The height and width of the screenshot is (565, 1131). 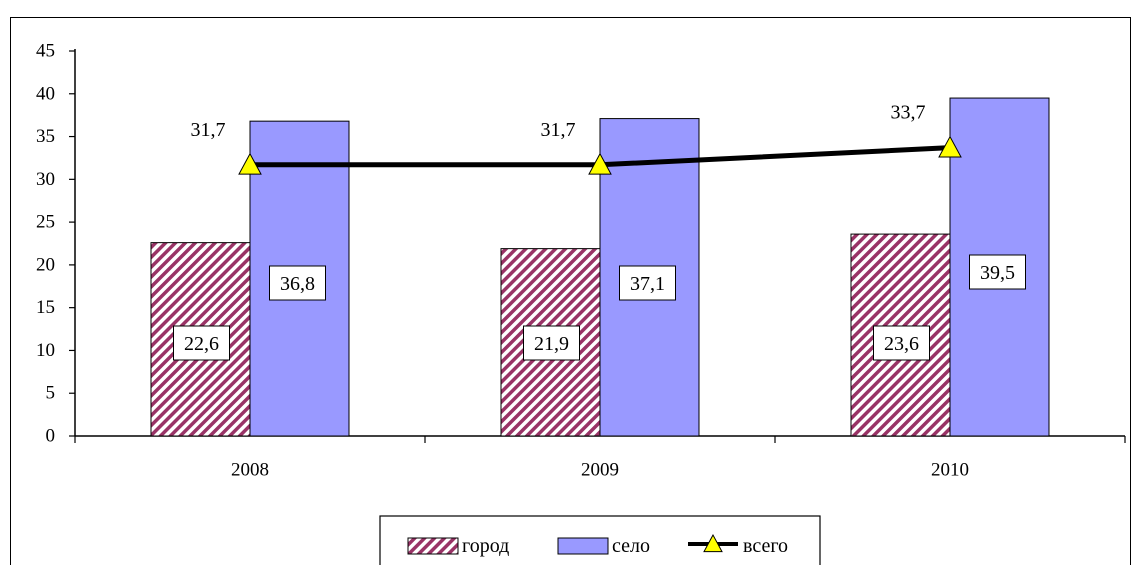 I want to click on data-label-gorod: 22,6, so click(x=201, y=344).